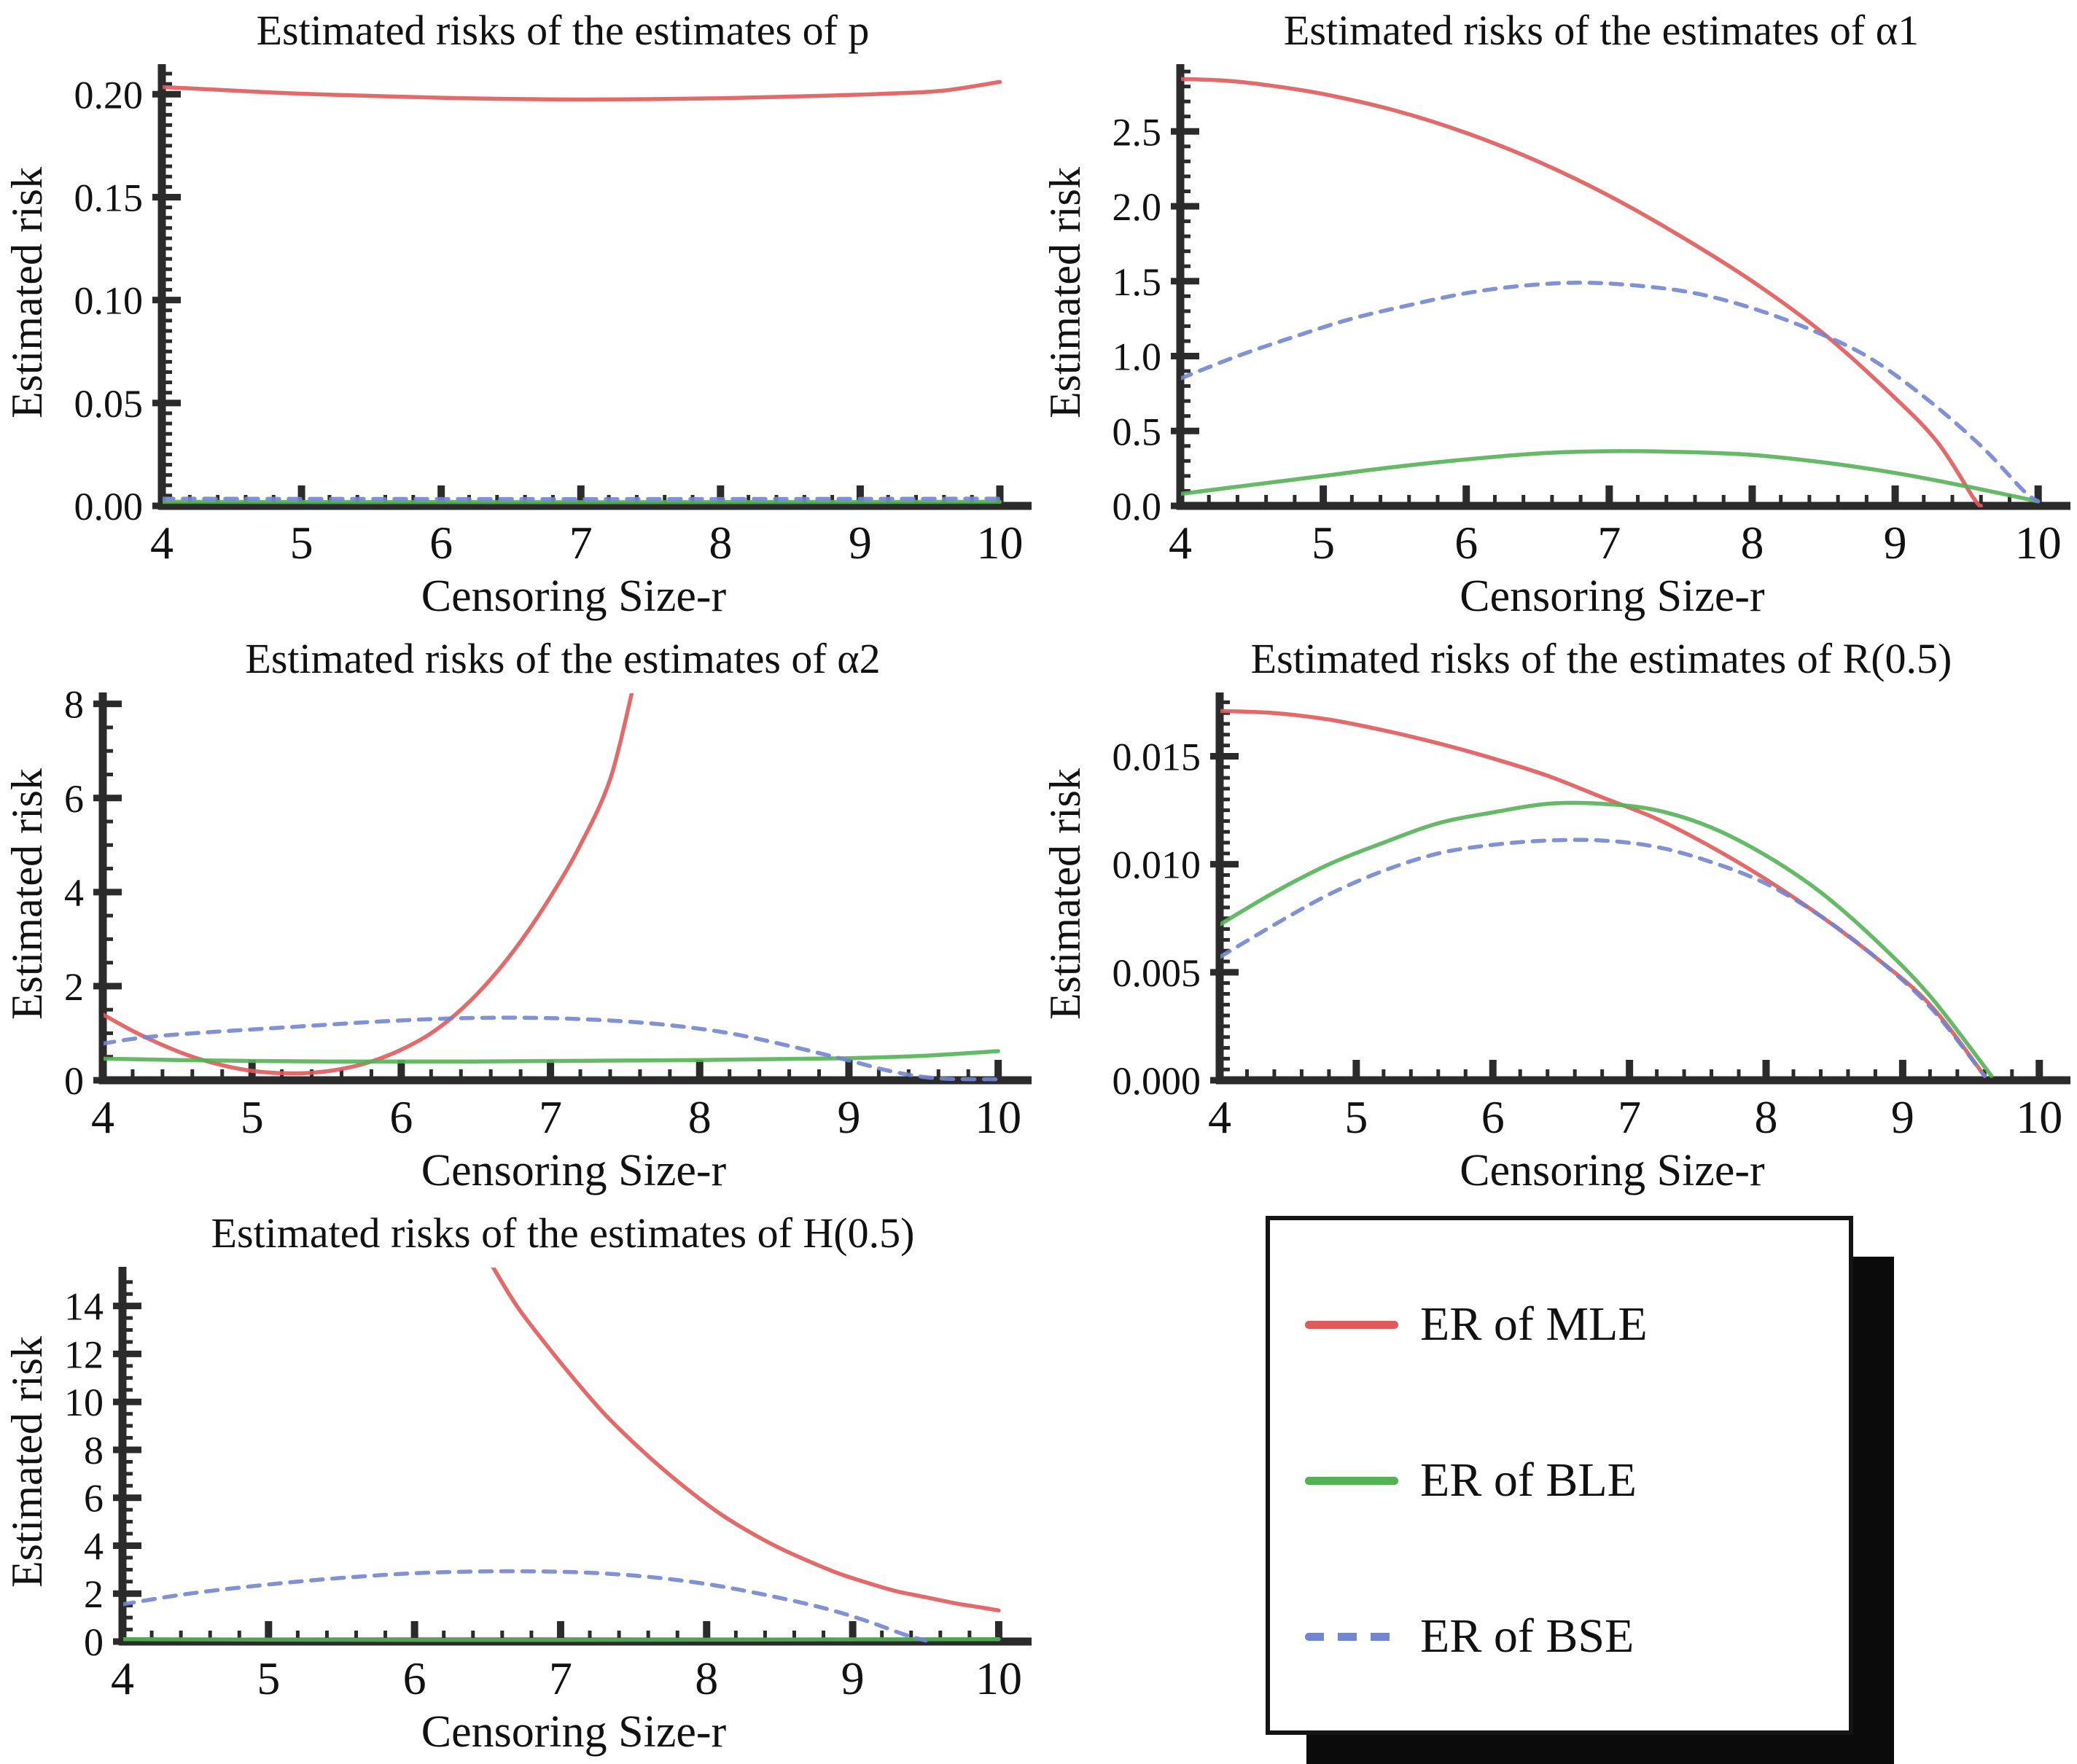 The width and height of the screenshot is (2077, 1764). What do you see at coordinates (1137, 431) in the screenshot?
I see `svg-text: 0.5` at bounding box center [1137, 431].